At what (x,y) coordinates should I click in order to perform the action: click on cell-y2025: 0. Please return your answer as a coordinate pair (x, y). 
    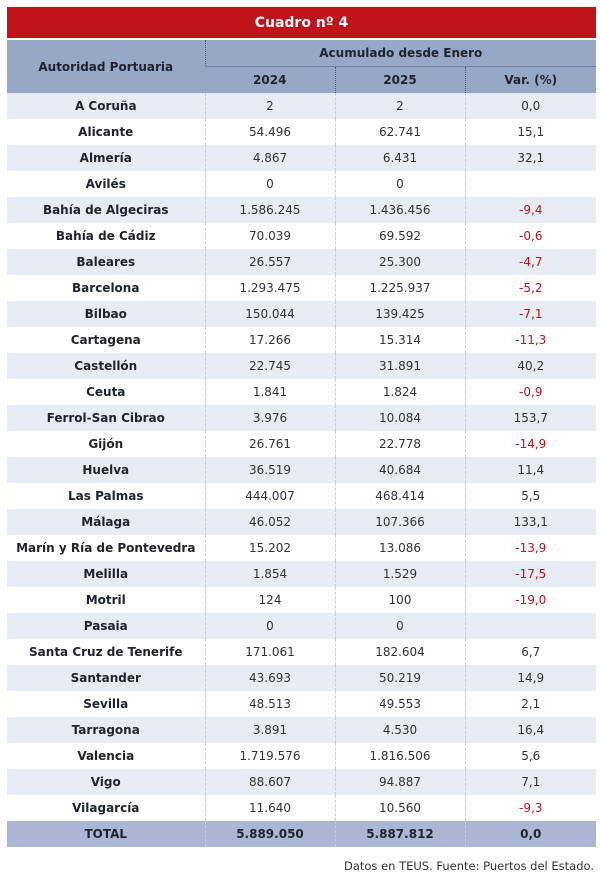
    Looking at the image, I should click on (399, 626).